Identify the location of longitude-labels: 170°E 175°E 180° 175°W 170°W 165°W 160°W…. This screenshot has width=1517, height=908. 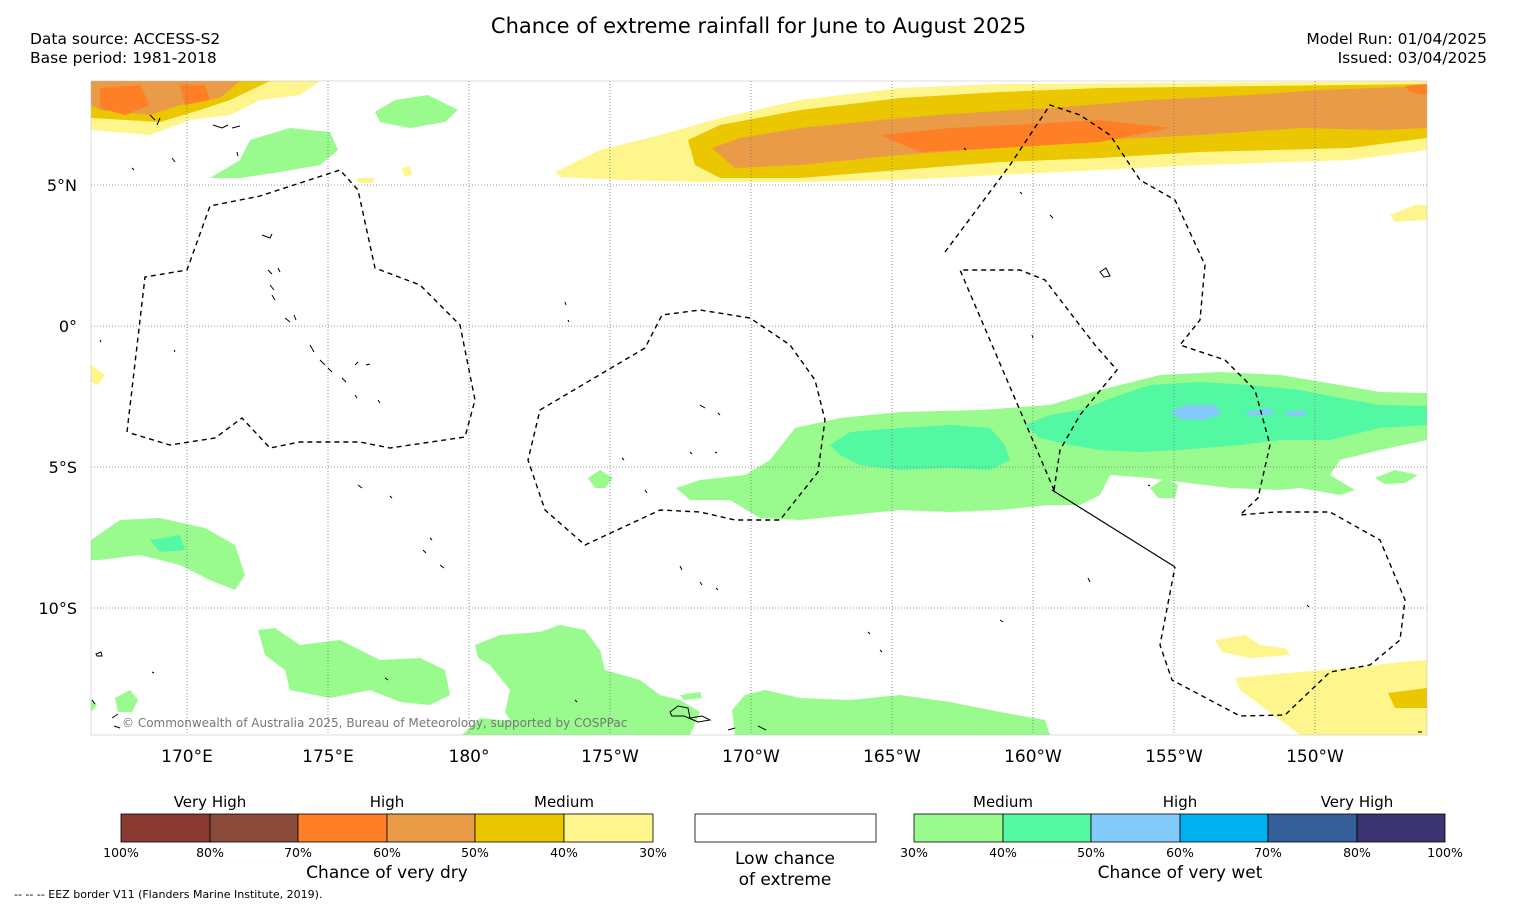
(752, 757).